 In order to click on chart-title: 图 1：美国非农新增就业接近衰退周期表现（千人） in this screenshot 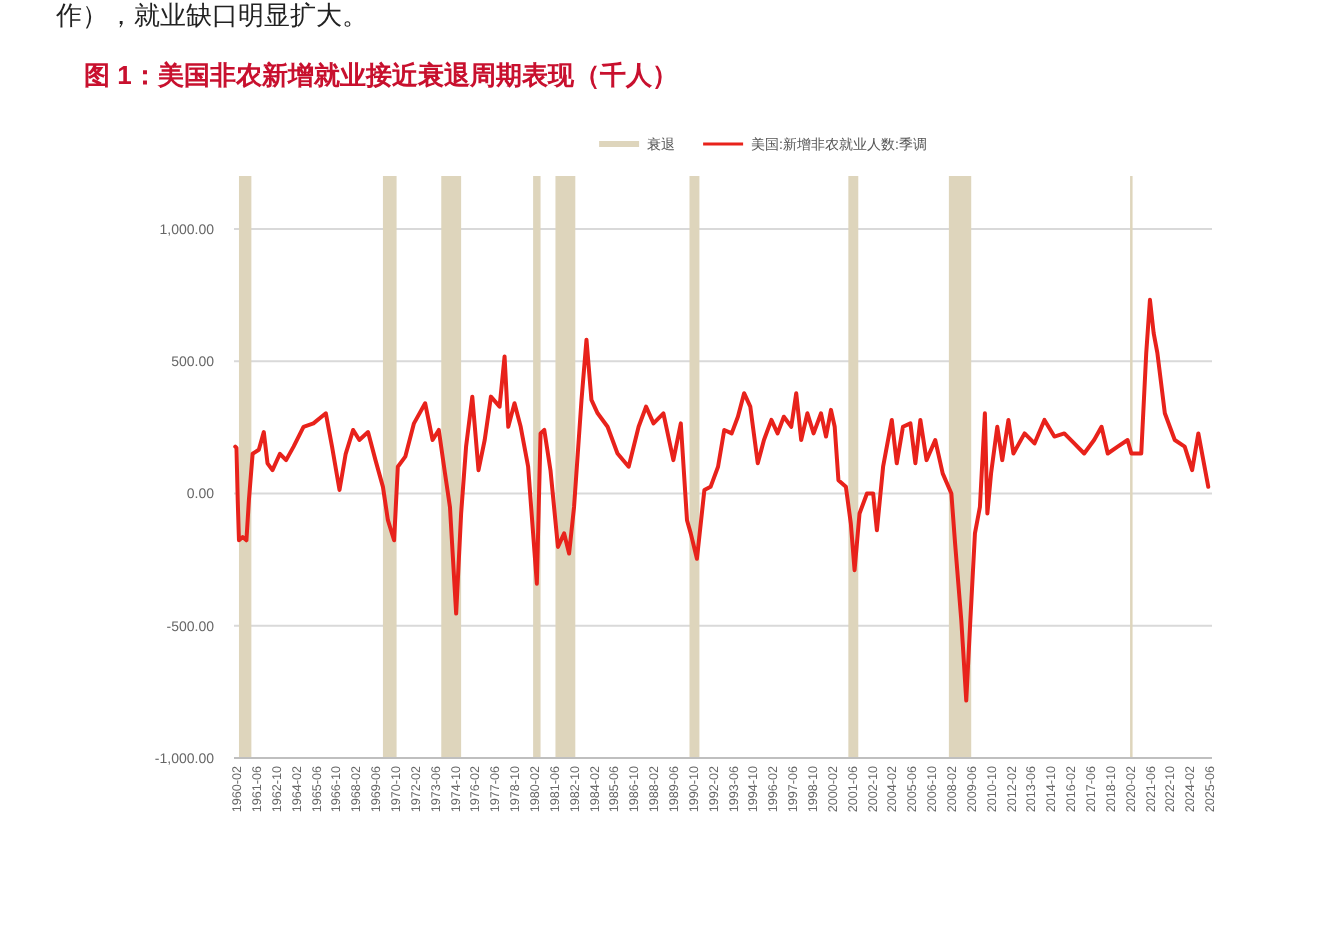, I will do `click(381, 75)`.